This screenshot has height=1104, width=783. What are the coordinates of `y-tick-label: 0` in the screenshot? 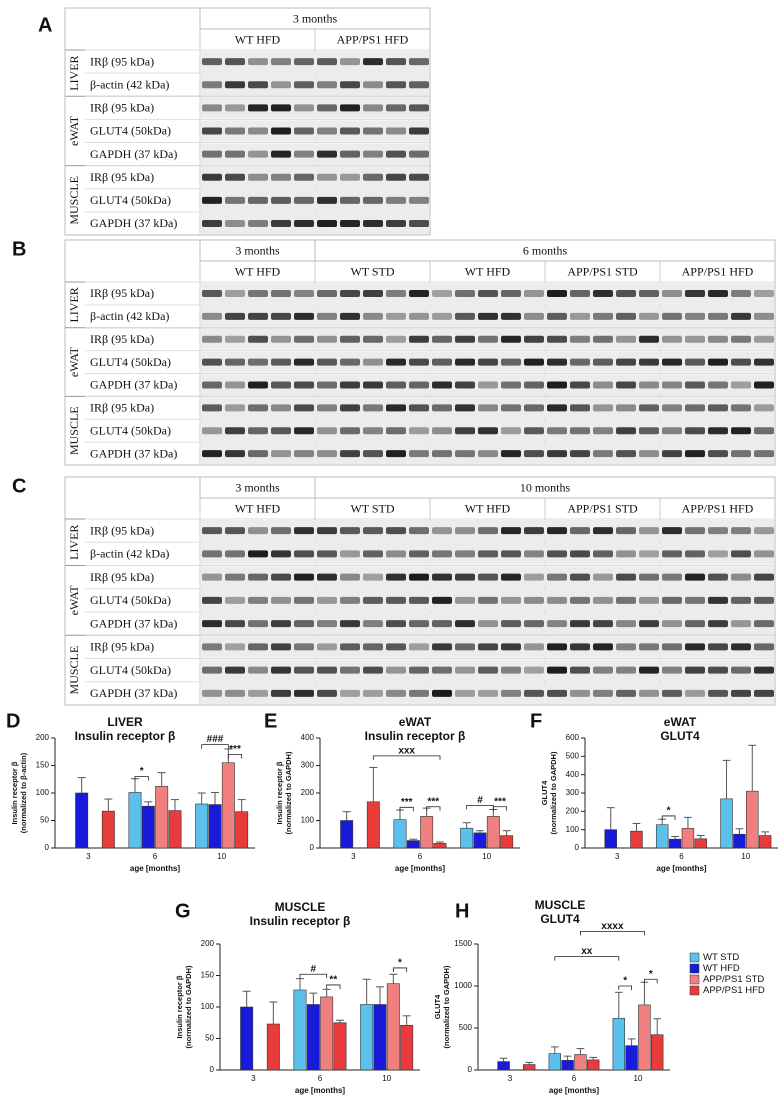 It's located at (577, 847).